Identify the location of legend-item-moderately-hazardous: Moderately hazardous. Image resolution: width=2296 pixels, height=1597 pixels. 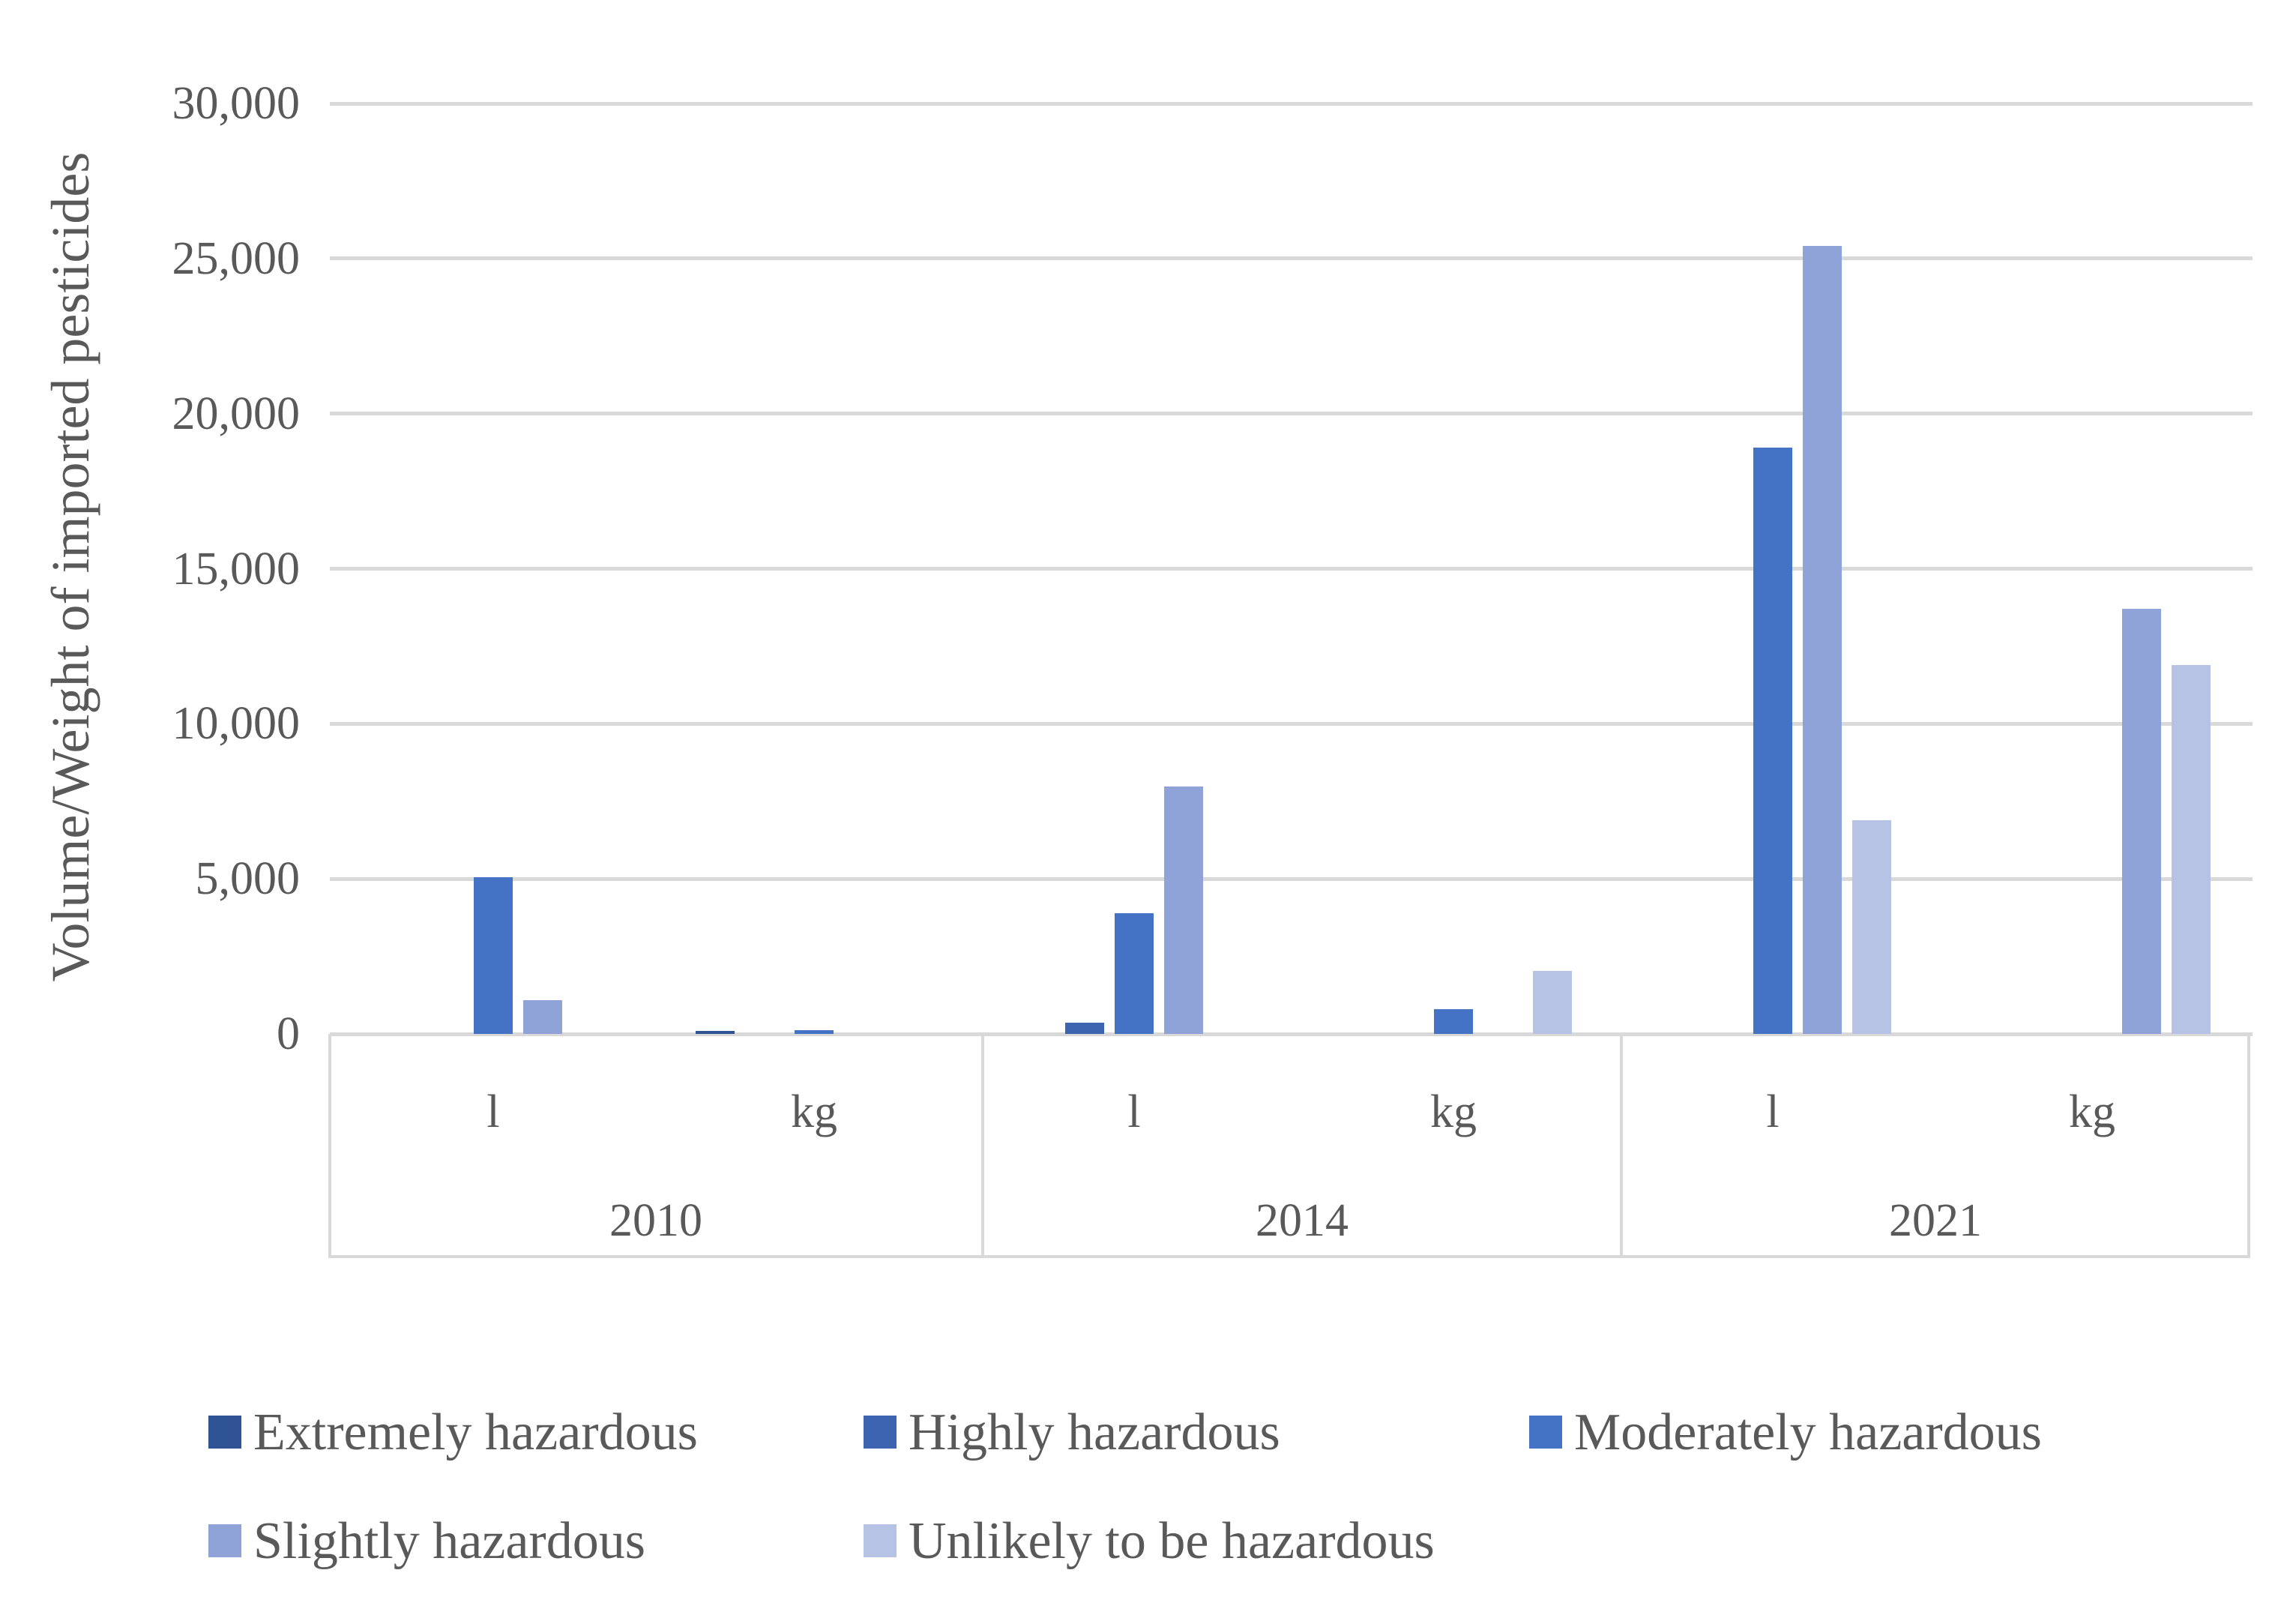
(1785, 1433).